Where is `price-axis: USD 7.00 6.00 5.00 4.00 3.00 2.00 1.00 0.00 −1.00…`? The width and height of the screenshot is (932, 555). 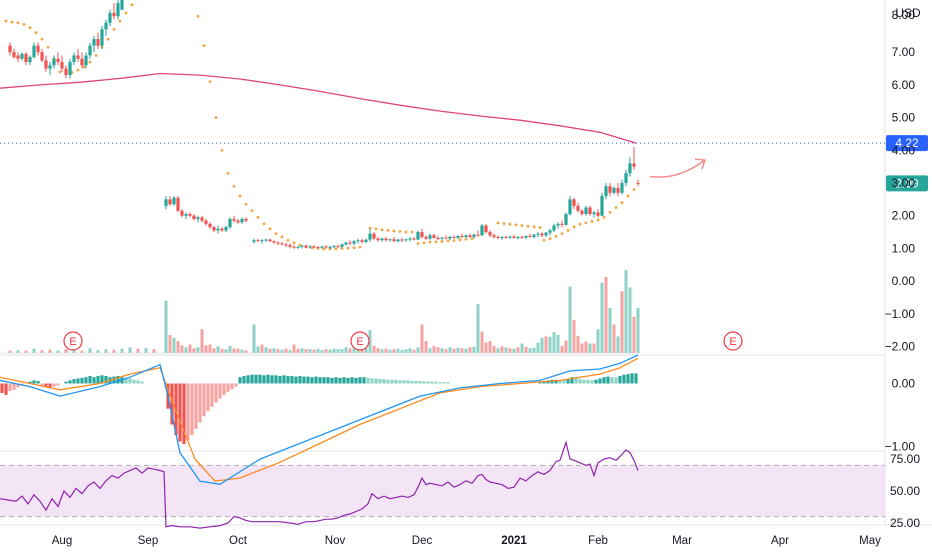
price-axis: USD 7.00 6.00 5.00 4.00 3.00 2.00 1.00 0.00 −1.00… is located at coordinates (903, 268).